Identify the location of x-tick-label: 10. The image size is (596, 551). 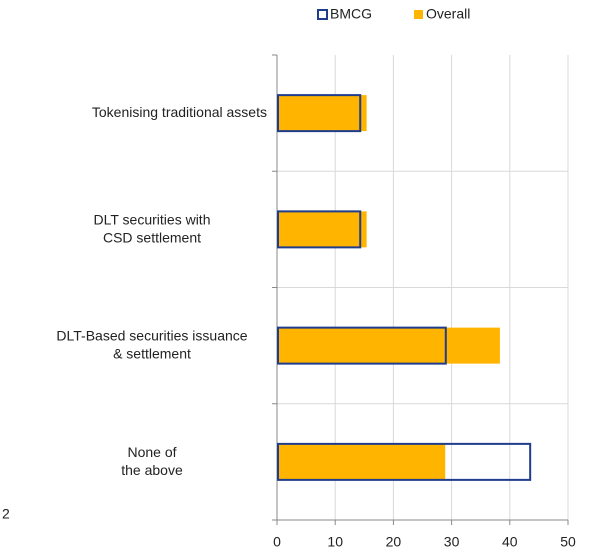
(335, 542).